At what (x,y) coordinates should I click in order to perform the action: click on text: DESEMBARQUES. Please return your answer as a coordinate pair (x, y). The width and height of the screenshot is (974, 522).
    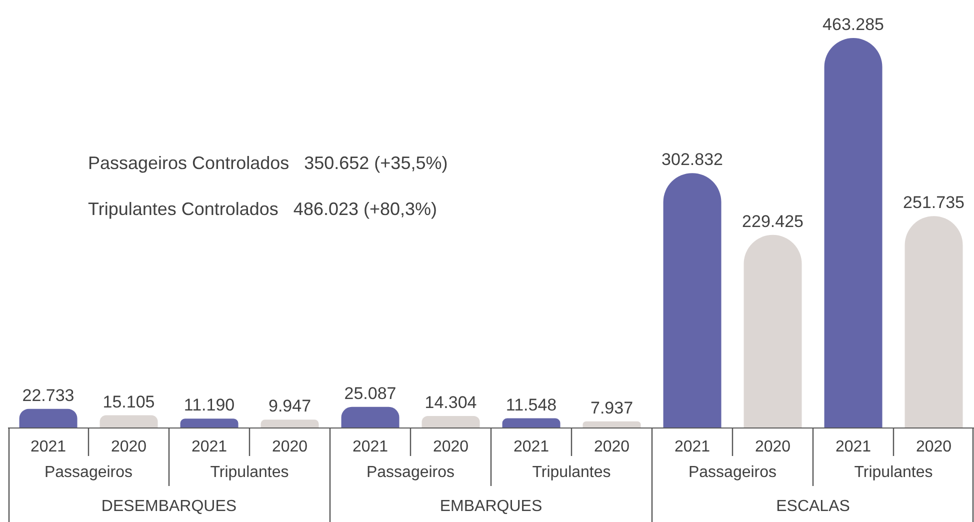
    Looking at the image, I should click on (169, 507).